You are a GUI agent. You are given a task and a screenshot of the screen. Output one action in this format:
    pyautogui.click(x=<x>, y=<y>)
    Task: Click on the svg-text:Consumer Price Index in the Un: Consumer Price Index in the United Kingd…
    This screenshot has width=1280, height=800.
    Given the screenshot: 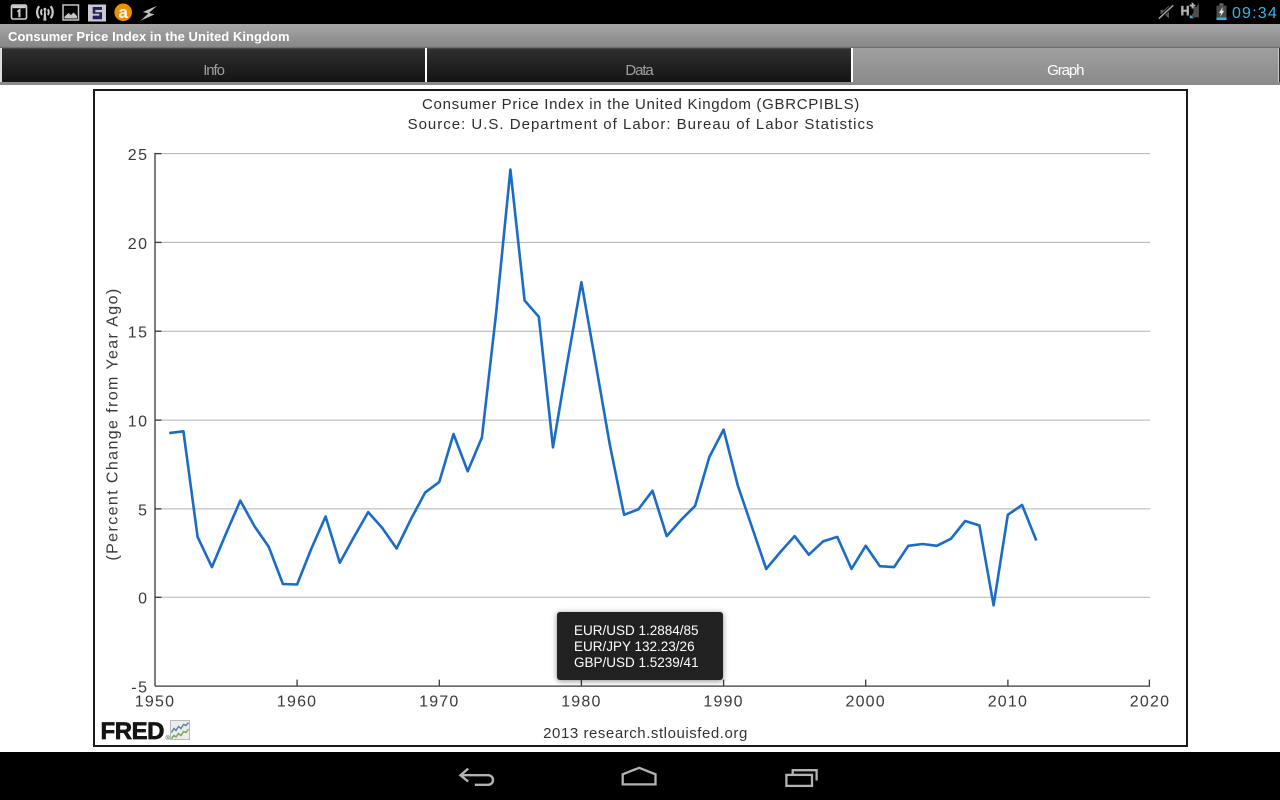 What is the action you would take?
    pyautogui.click(x=641, y=104)
    